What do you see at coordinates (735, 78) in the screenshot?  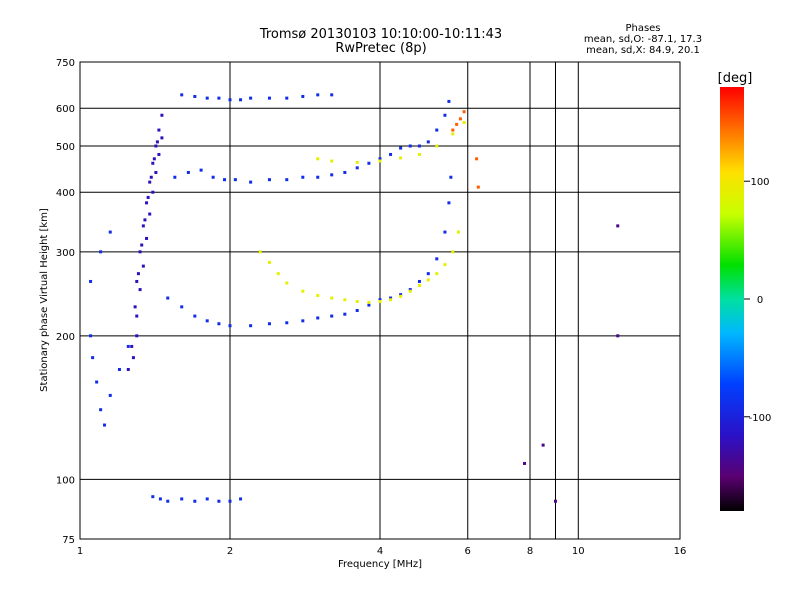 I see `colorbar-unit-label: [deg]` at bounding box center [735, 78].